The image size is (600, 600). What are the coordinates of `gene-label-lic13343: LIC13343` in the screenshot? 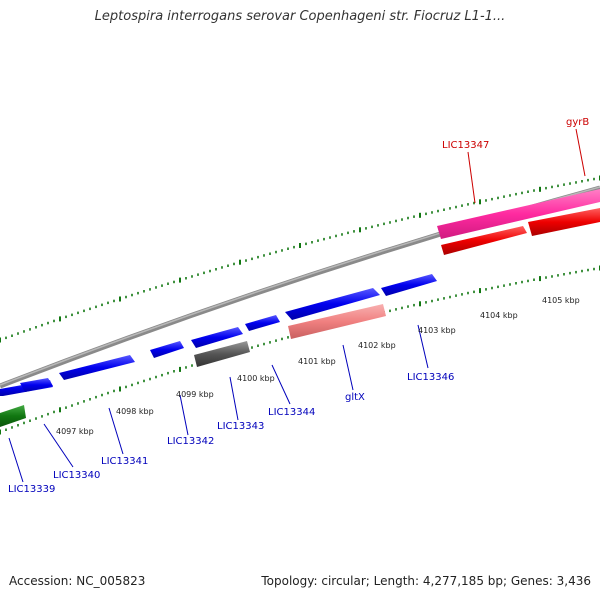 It's located at (240, 426).